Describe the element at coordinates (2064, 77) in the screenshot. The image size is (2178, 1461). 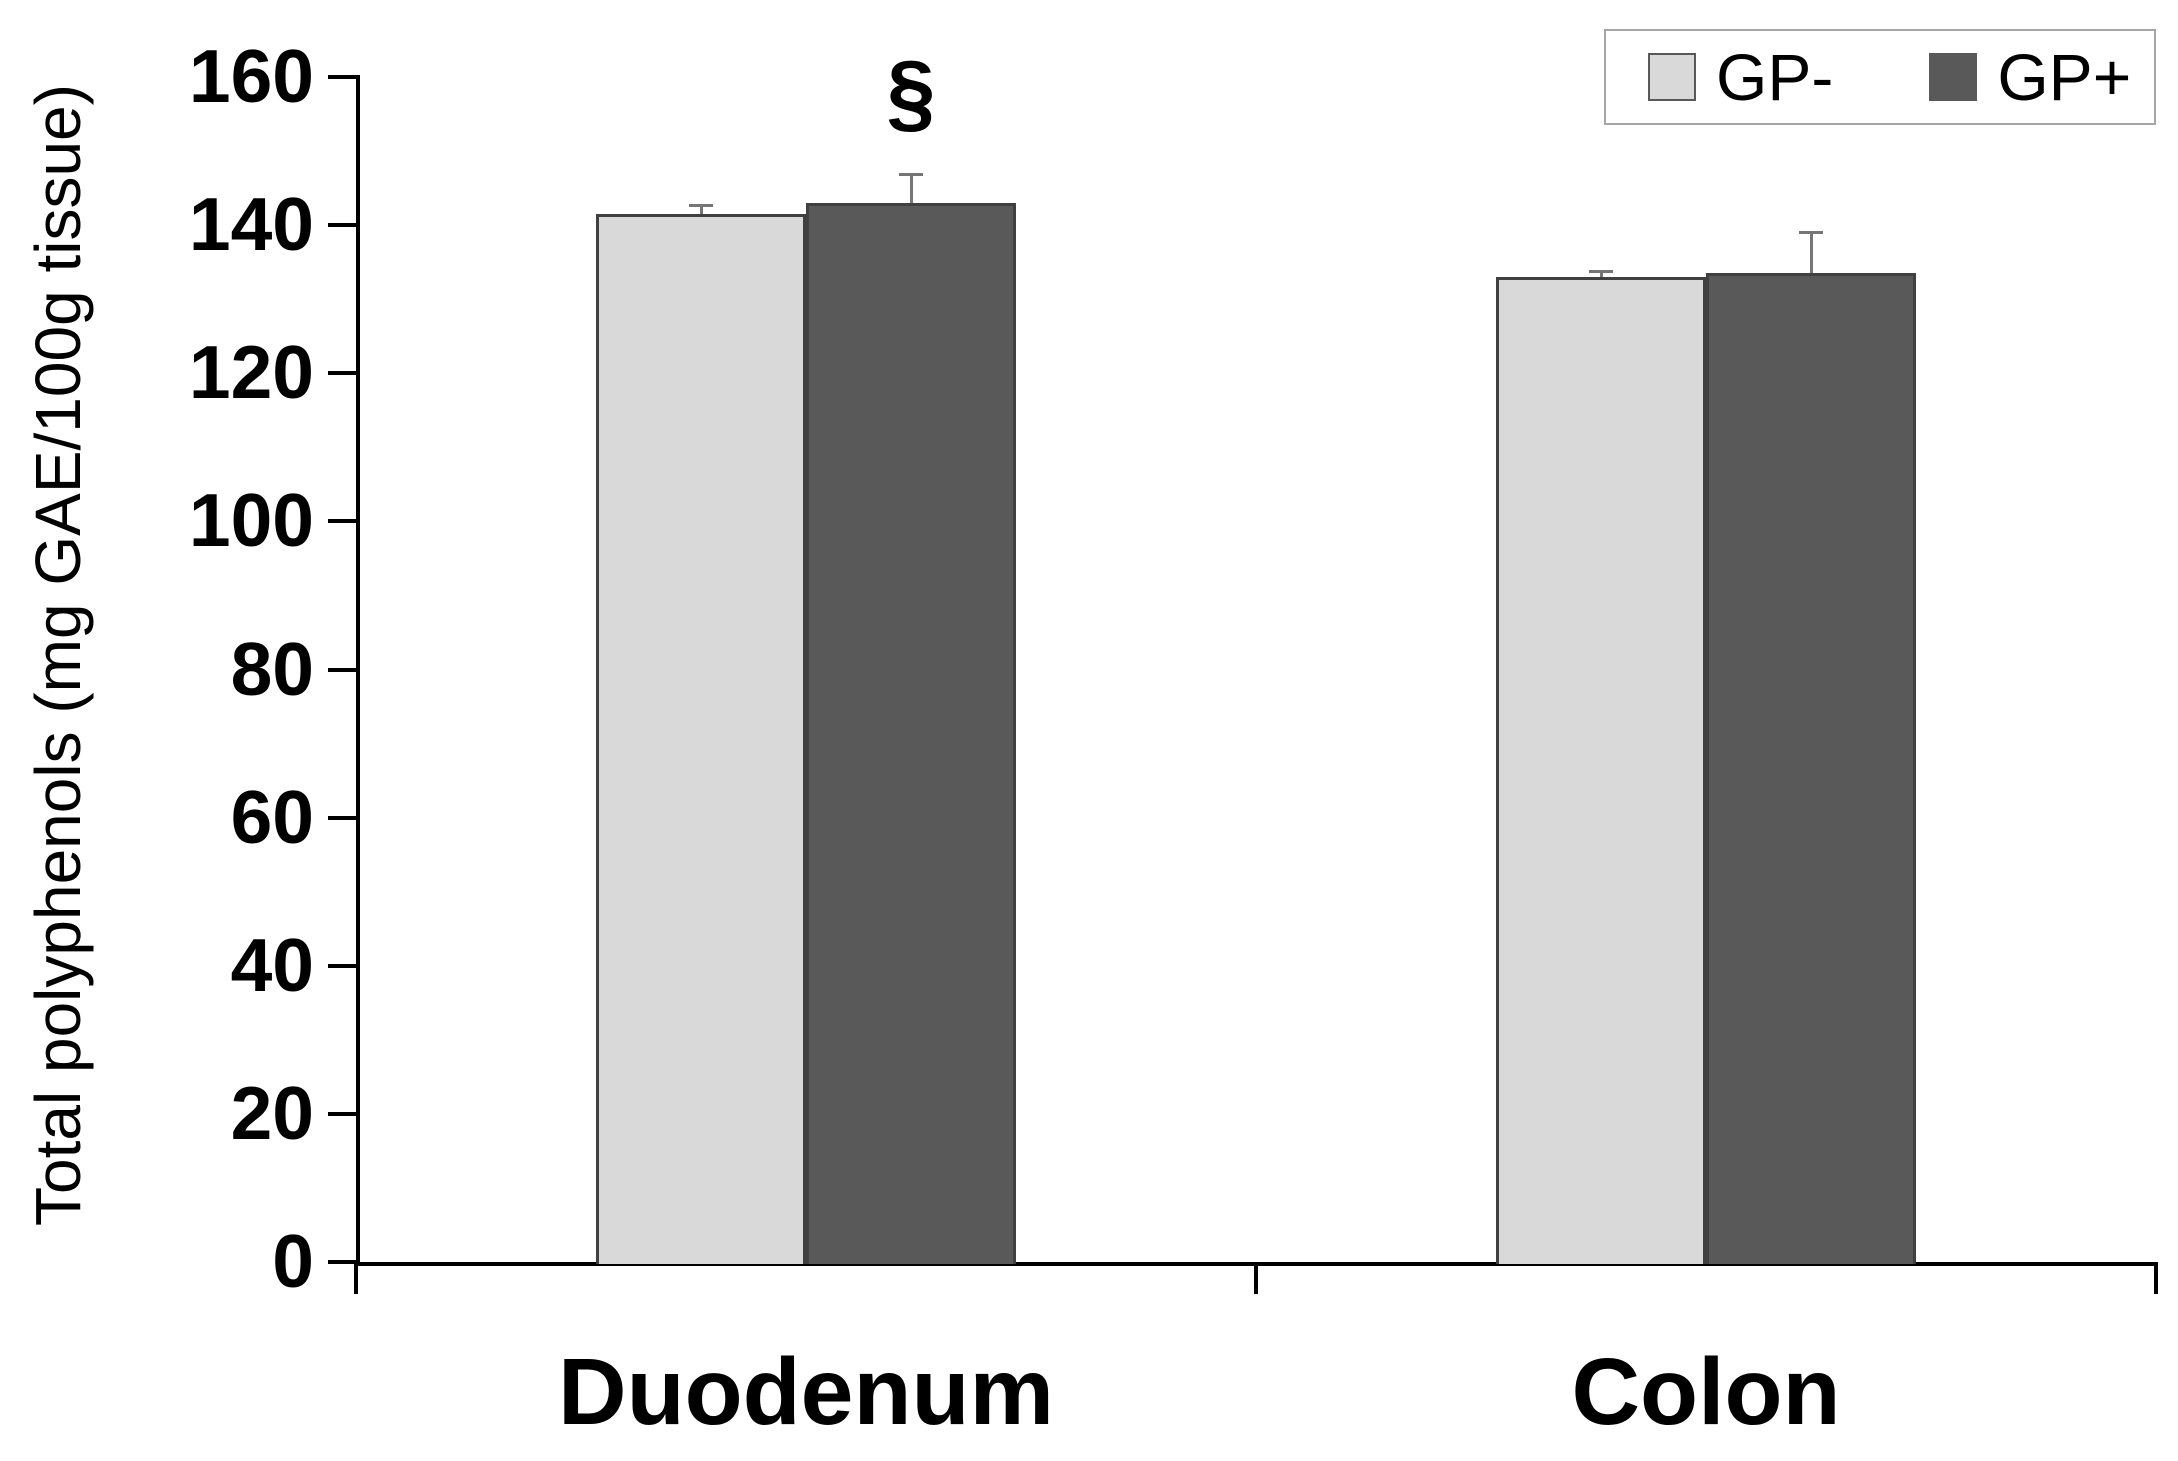
I see `legend-label-gp-plus: GP+` at that location.